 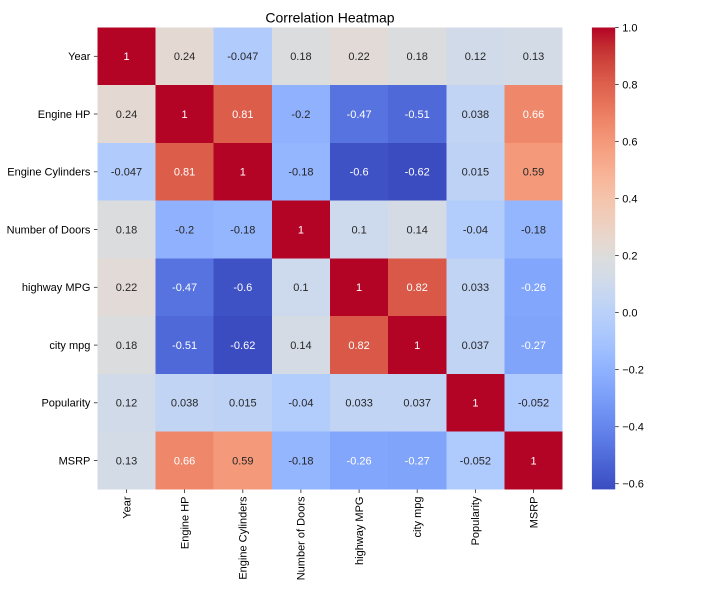 What do you see at coordinates (633, 485) in the screenshot?
I see `svg-text: −0.6` at bounding box center [633, 485].